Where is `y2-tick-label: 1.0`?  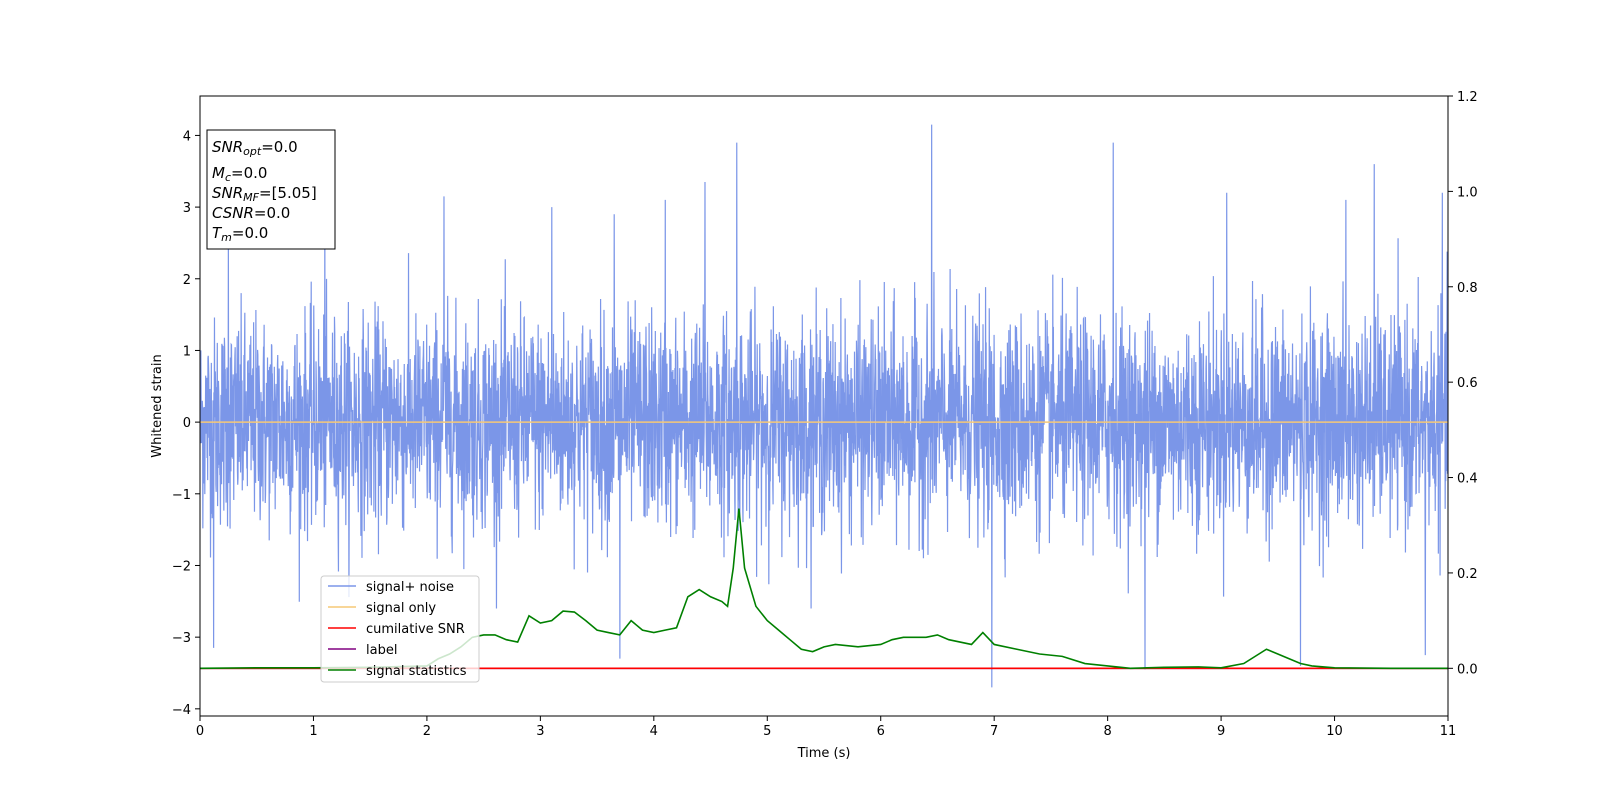
y2-tick-label: 1.0 is located at coordinates (1467, 192).